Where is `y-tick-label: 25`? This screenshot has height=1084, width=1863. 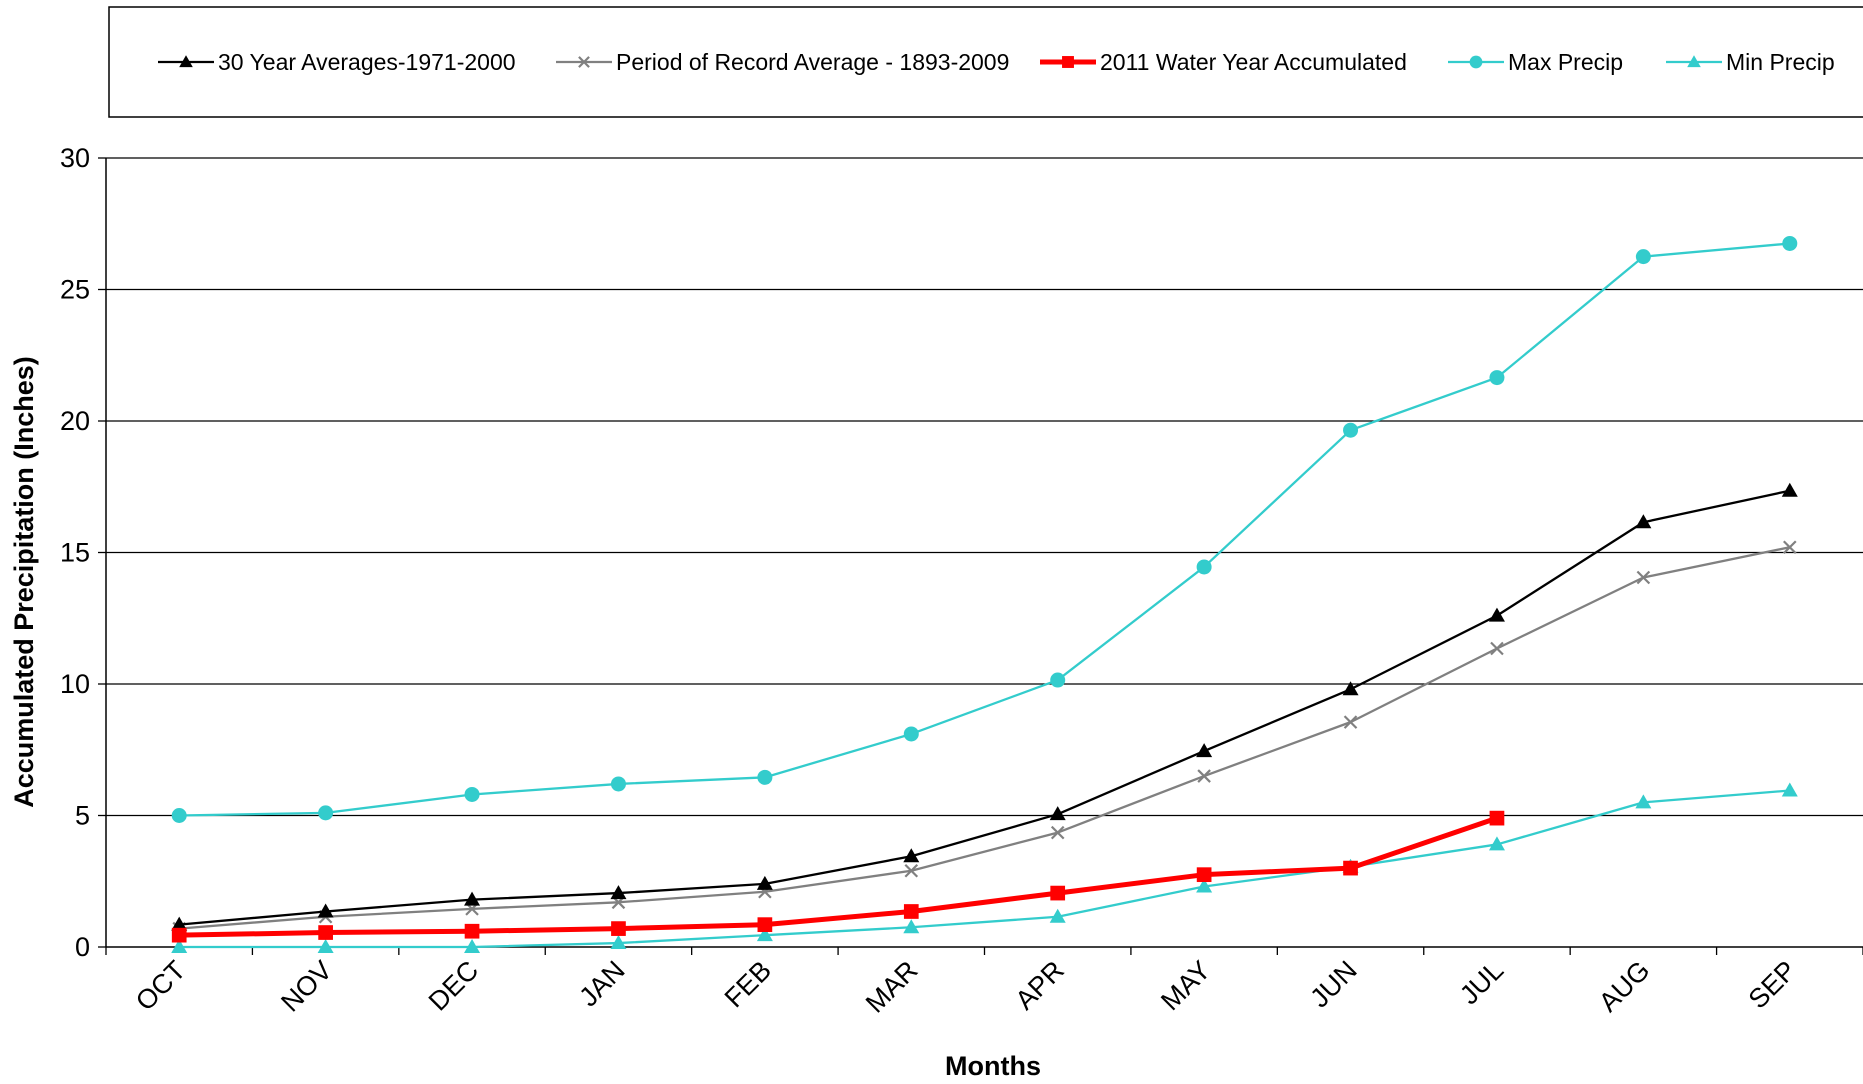 y-tick-label: 25 is located at coordinates (75, 290).